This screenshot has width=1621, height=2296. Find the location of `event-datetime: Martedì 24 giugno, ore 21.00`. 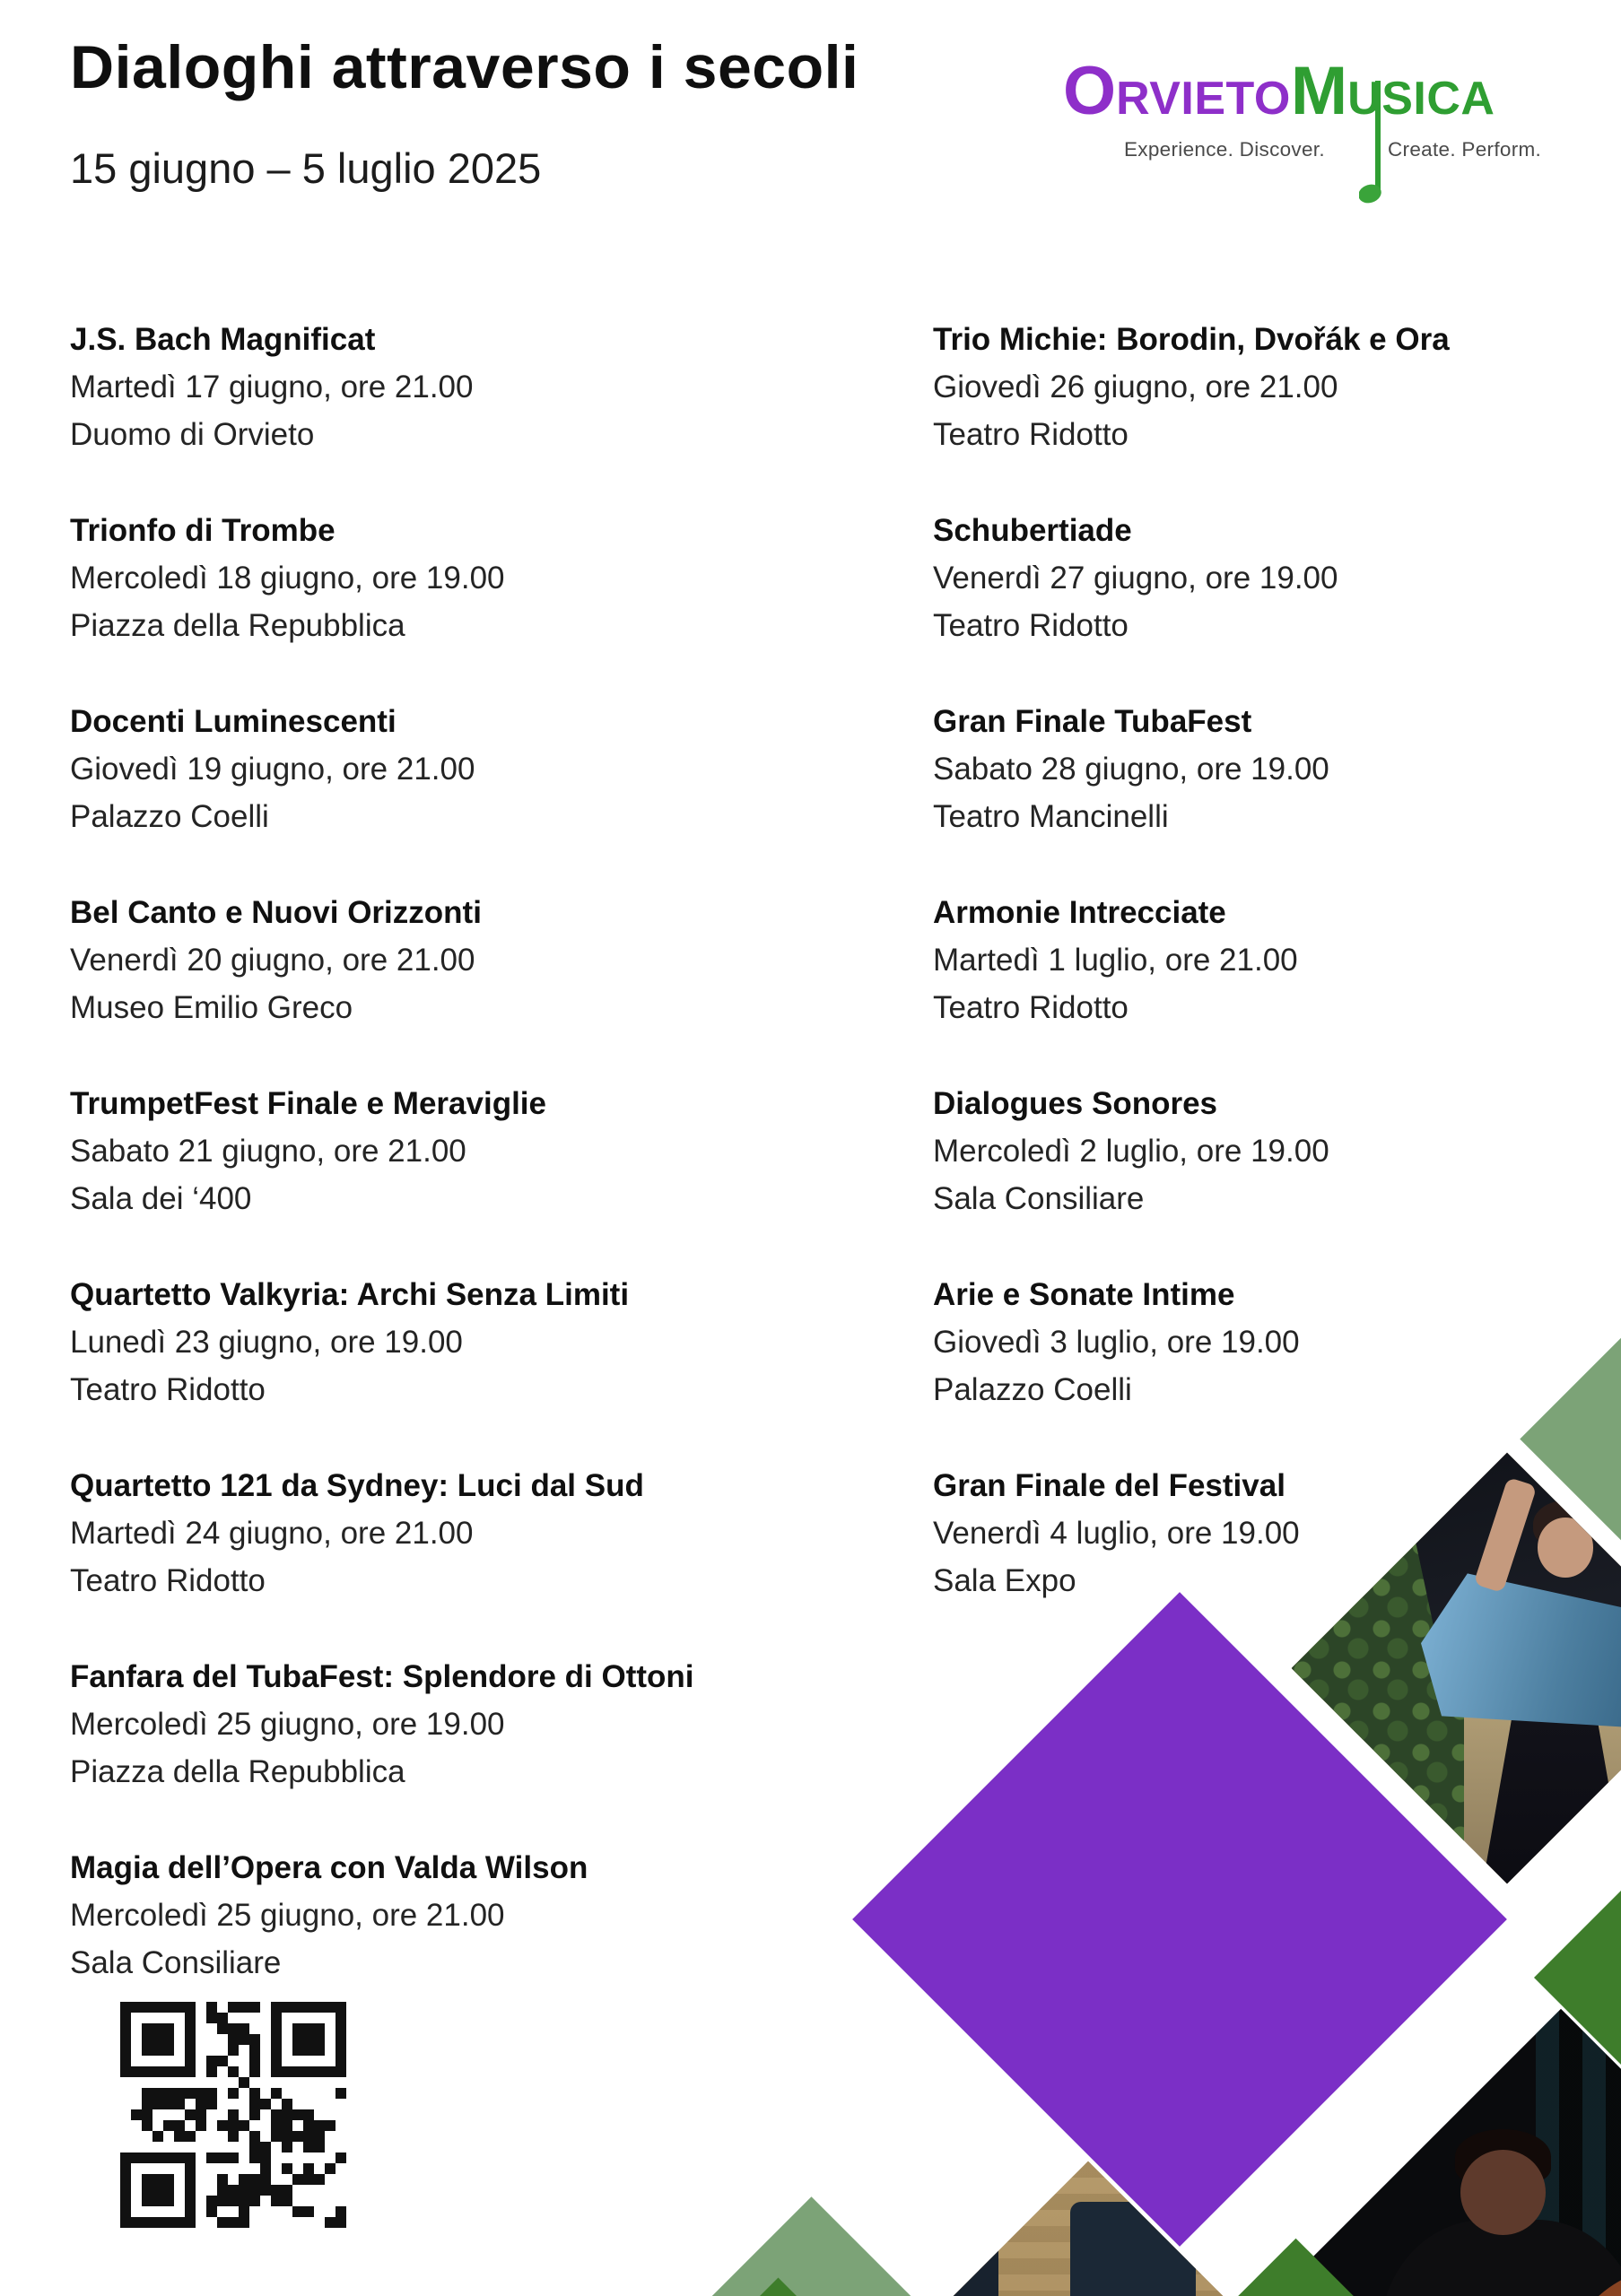

event-datetime: Martedì 24 giugno, ore 21.00 is located at coordinates (272, 1533).